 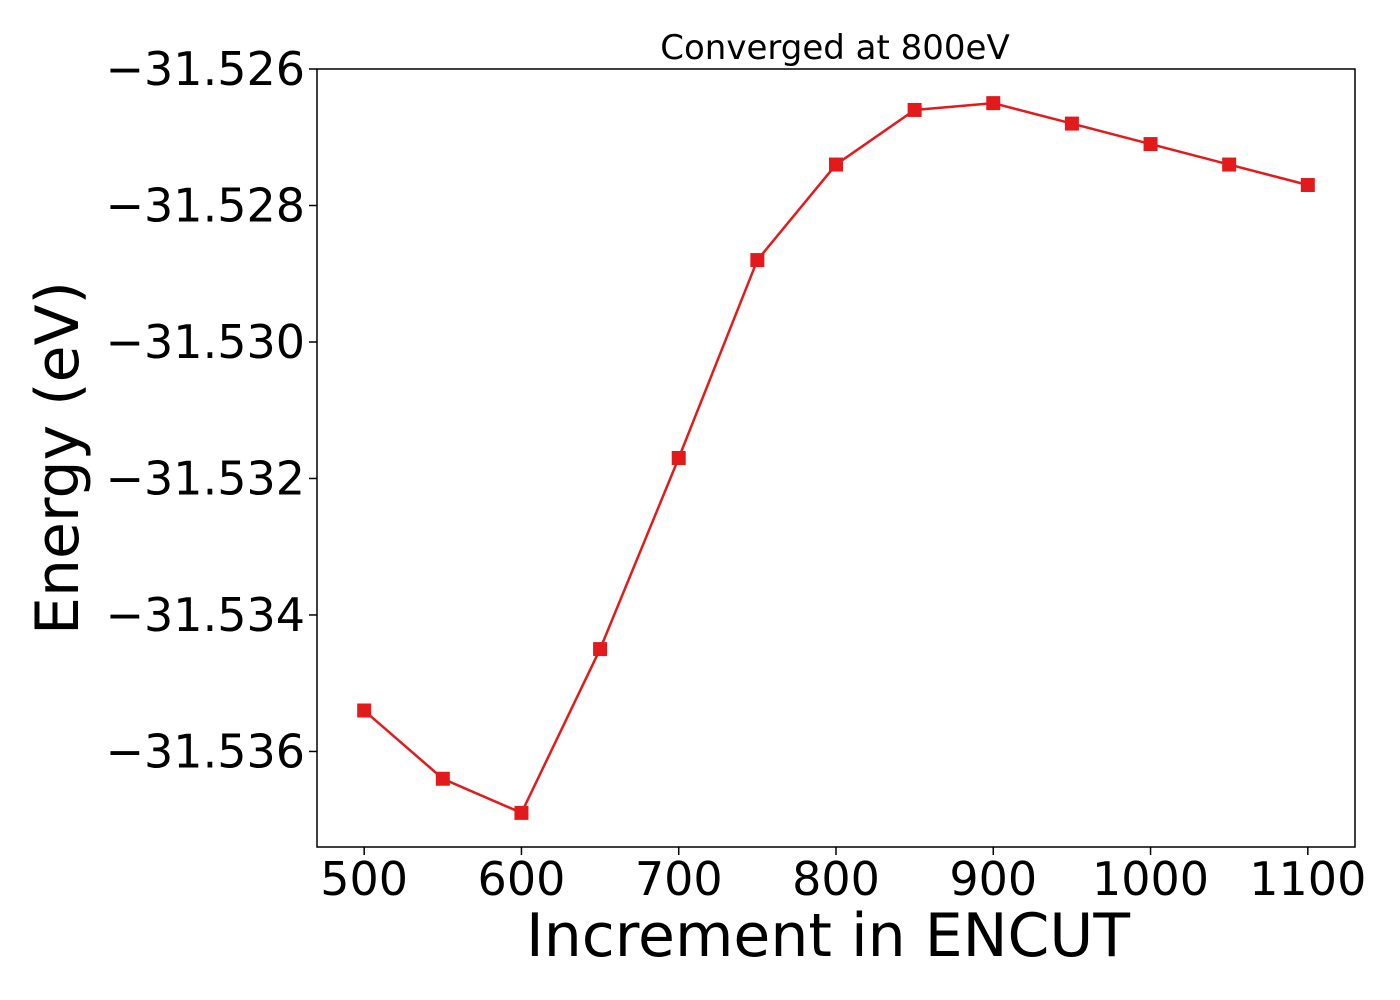 What do you see at coordinates (522, 879) in the screenshot?
I see `x-tick-label: 600` at bounding box center [522, 879].